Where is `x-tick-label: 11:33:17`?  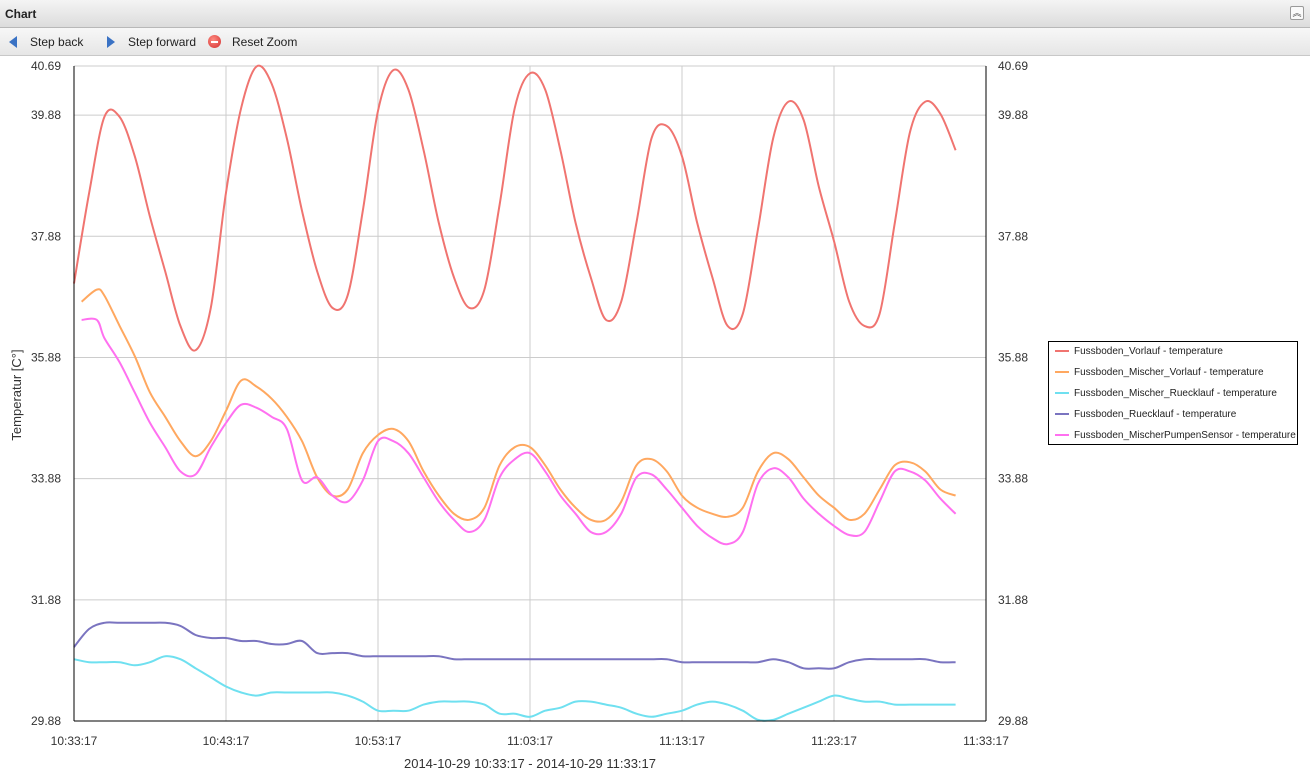
x-tick-label: 11:33:17 is located at coordinates (986, 741).